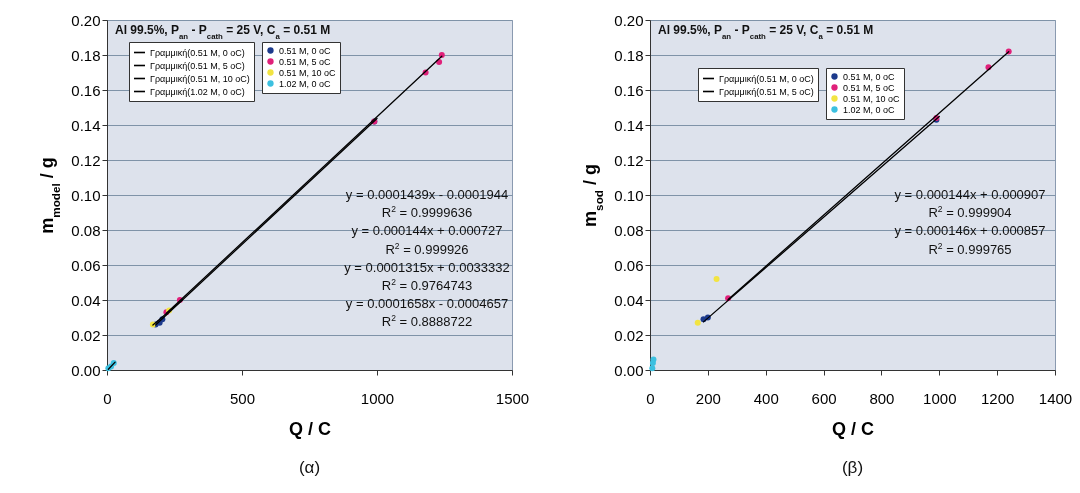 Image resolution: width=1080 pixels, height=493 pixels. Describe the element at coordinates (427, 285) in the screenshot. I see `annotation: R$^{2}$ = 0.9764743` at that location.